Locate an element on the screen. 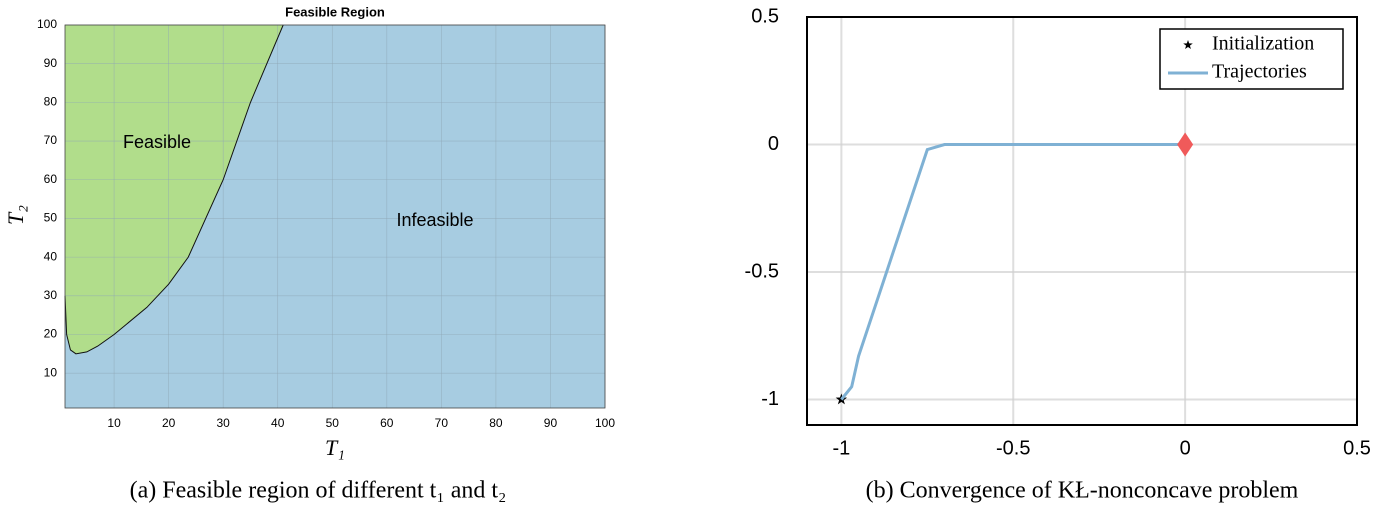 Image resolution: width=1376 pixels, height=516 pixels. y-tick-label: 80 is located at coordinates (51, 102).